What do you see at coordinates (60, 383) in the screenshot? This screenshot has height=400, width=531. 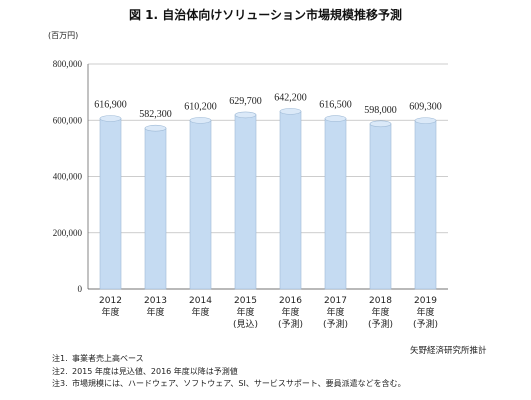 I see `note-3-mark: 注3.` at bounding box center [60, 383].